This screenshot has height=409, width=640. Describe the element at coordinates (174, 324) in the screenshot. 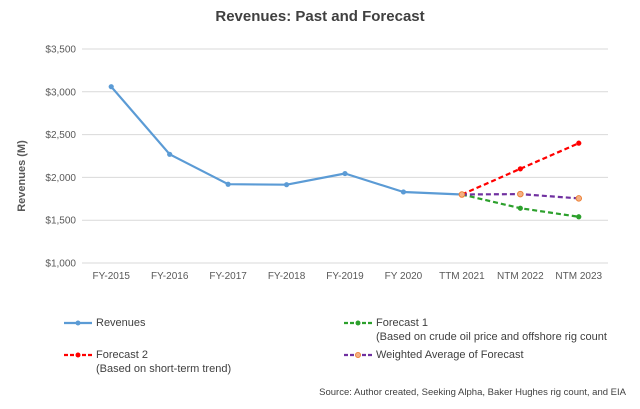

I see `legend-item-revenues: Revenues` at that location.